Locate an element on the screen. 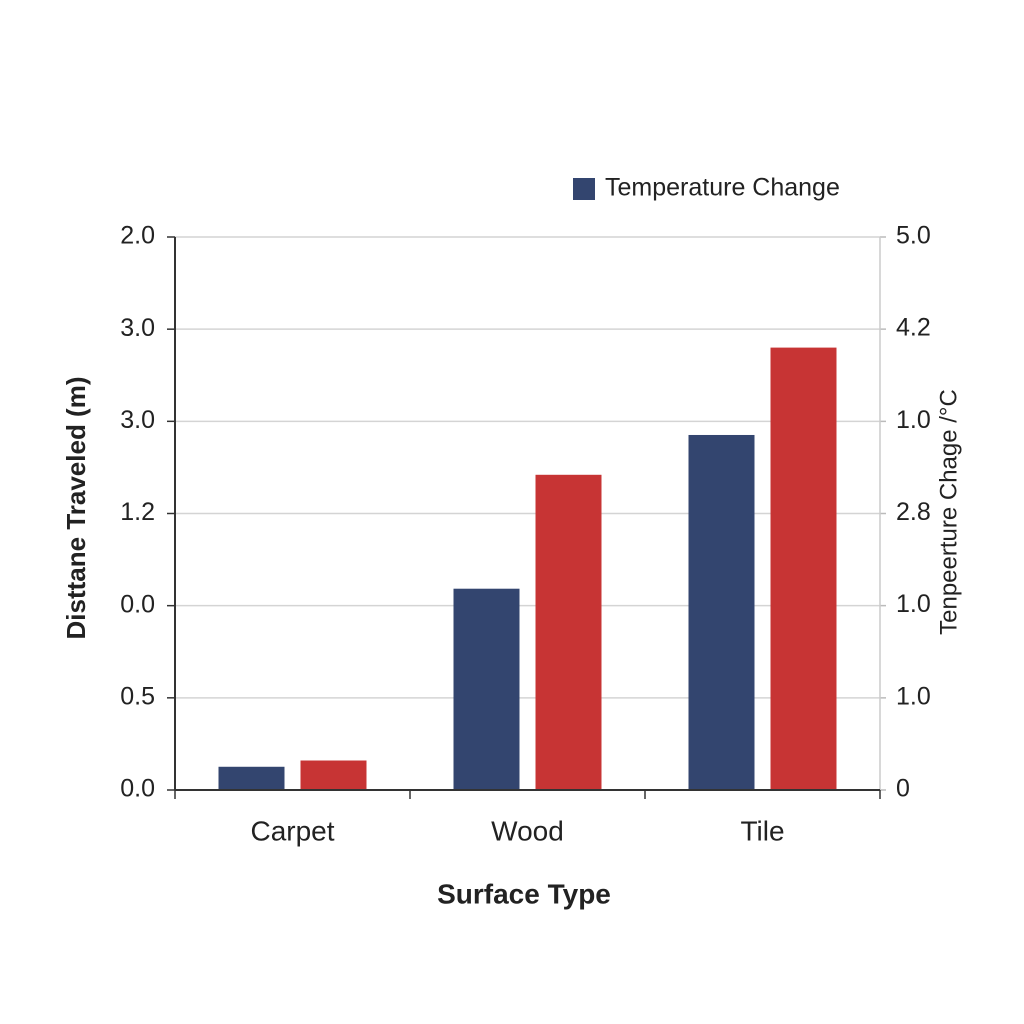 The width and height of the screenshot is (1024, 1024). y2-tick-label: 5.0 is located at coordinates (913, 236).